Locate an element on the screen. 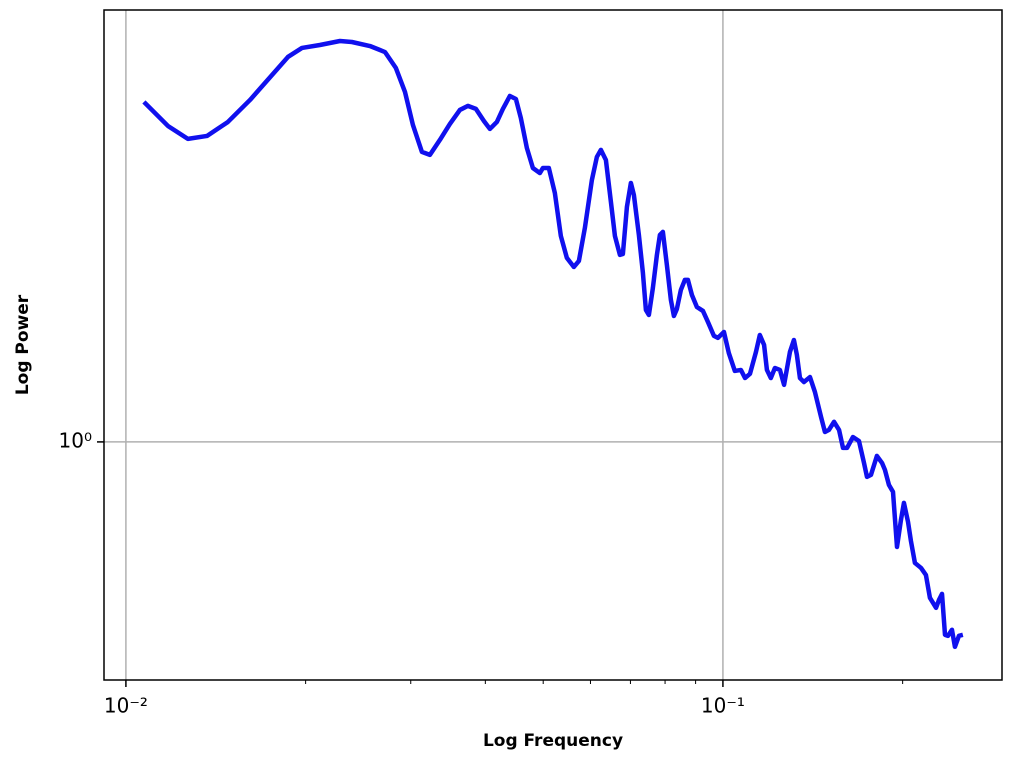 The width and height of the screenshot is (1024, 766). x-axis-label: Log Frequency is located at coordinates (553, 741).